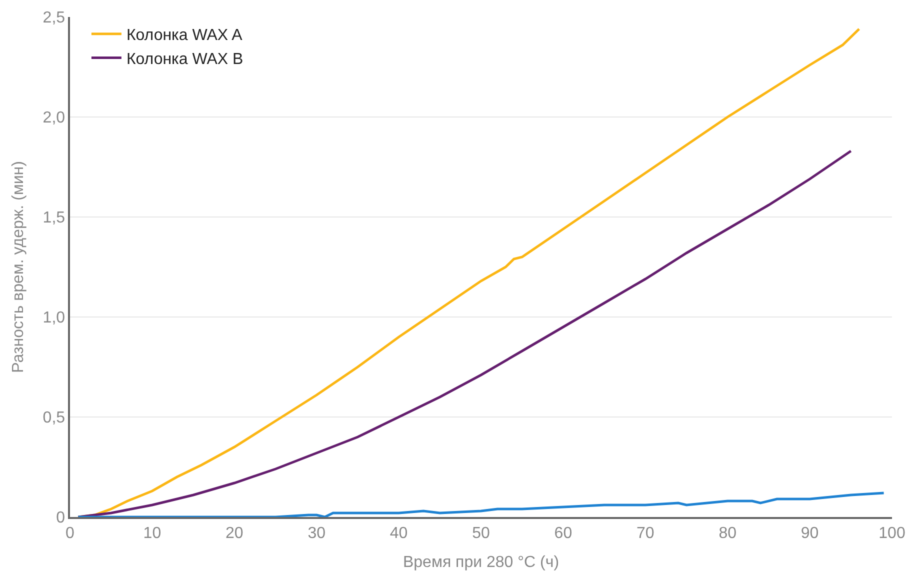  Describe the element at coordinates (54, 318) in the screenshot. I see `y-tick-label: 1,0` at that location.